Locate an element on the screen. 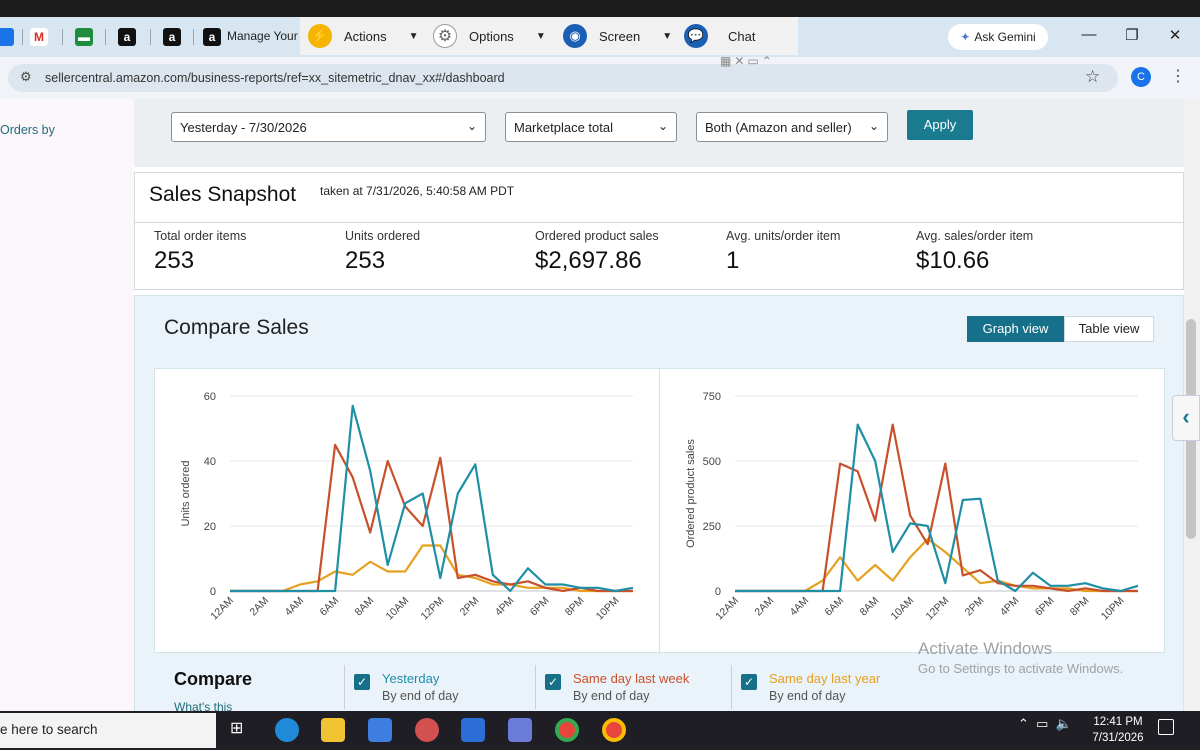 The height and width of the screenshot is (750, 1200). restore-icon: ❐ is located at coordinates (1132, 35).